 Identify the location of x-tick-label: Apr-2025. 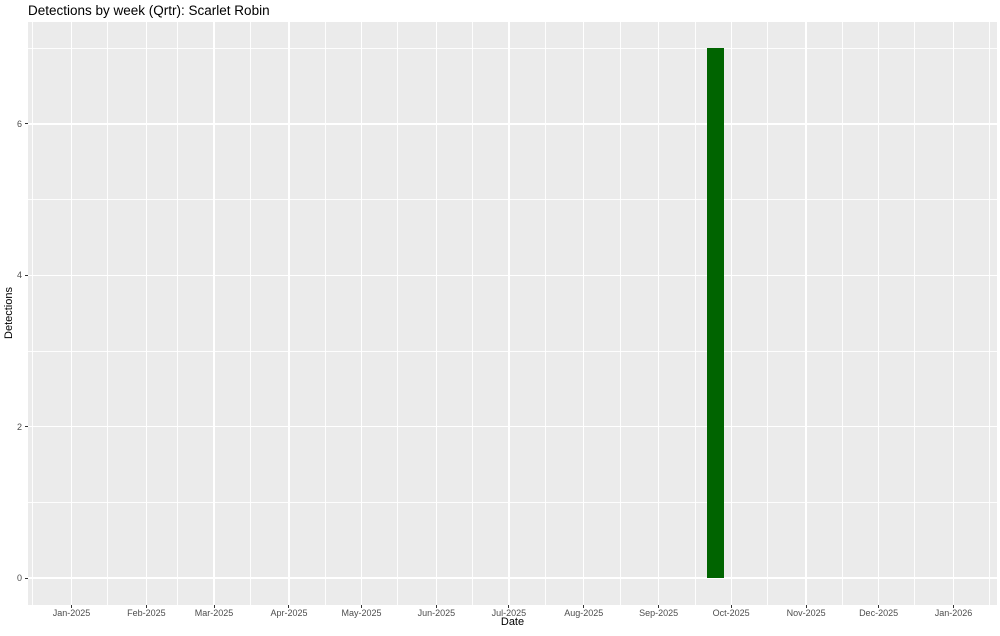
(289, 613).